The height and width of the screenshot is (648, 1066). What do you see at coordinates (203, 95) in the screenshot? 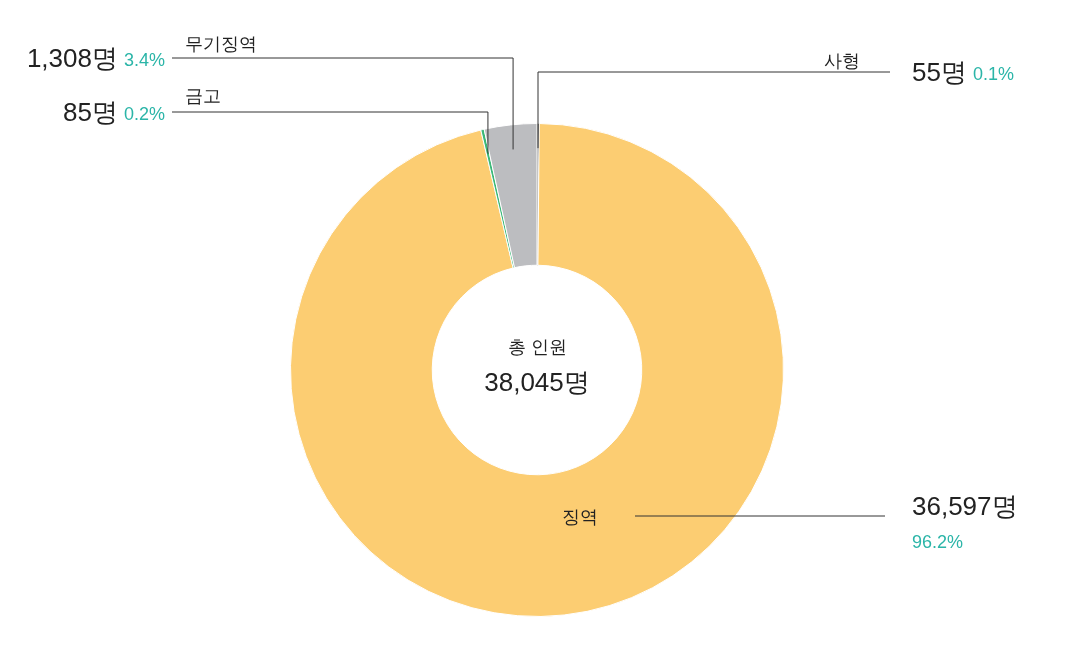
I see `slice-label: 금고` at bounding box center [203, 95].